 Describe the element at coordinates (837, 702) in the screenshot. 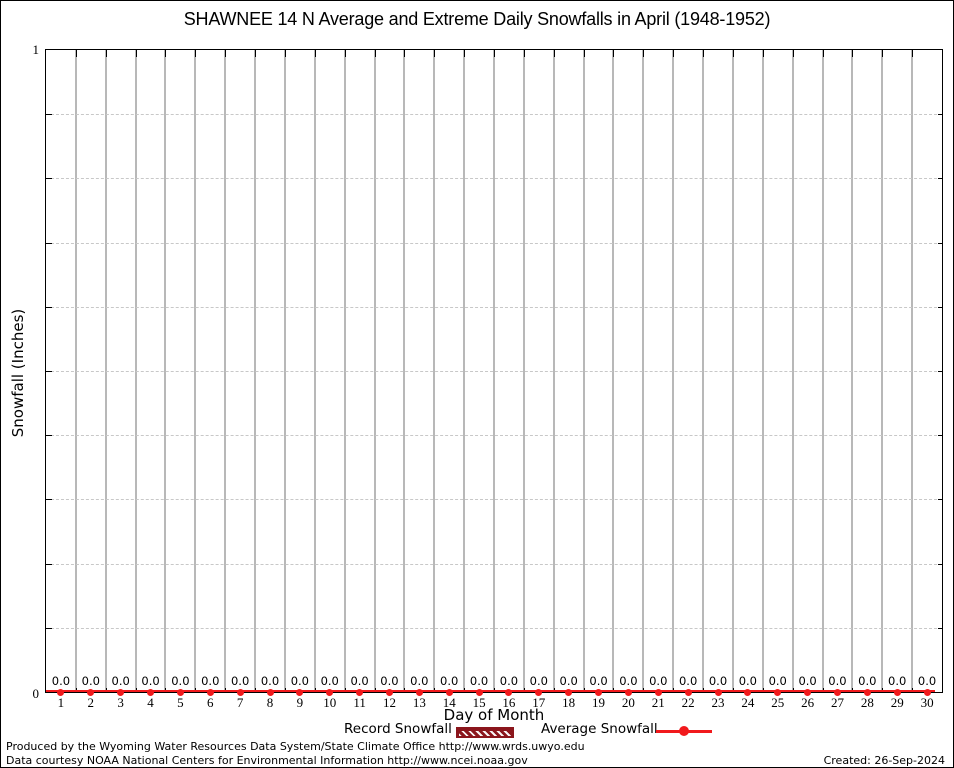

I see `x-tick-label: 27` at that location.